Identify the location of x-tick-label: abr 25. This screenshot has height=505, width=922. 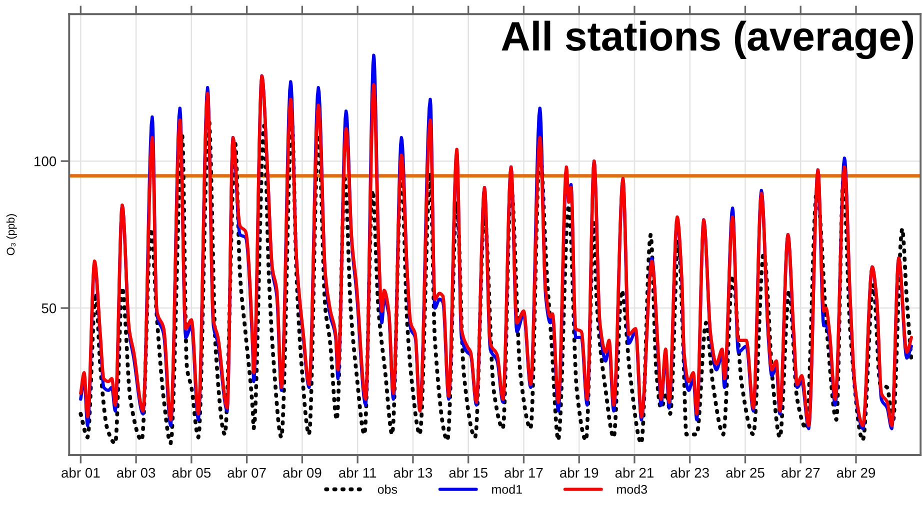
(745, 473).